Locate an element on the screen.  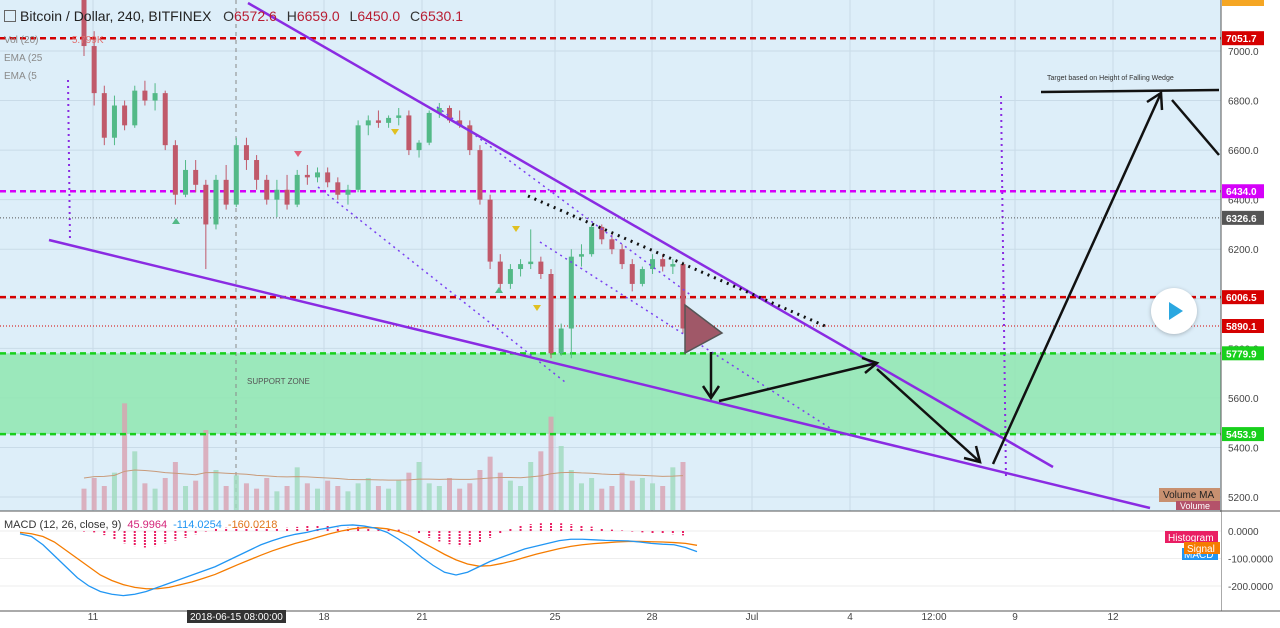
price-scale is located at coordinates (1250, 255).